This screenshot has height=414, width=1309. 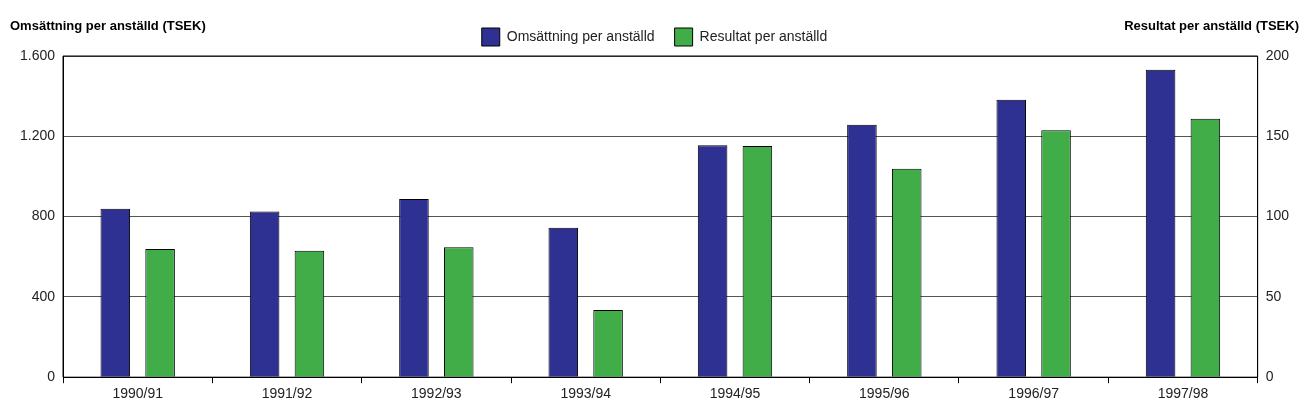 I want to click on y-axis-title: Omsättning per anställd (TSEK), so click(x=108, y=25).